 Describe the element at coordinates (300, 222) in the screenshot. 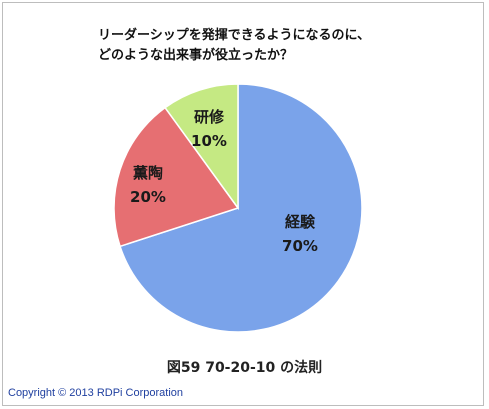

I see `slice-label-0: 経験` at that location.